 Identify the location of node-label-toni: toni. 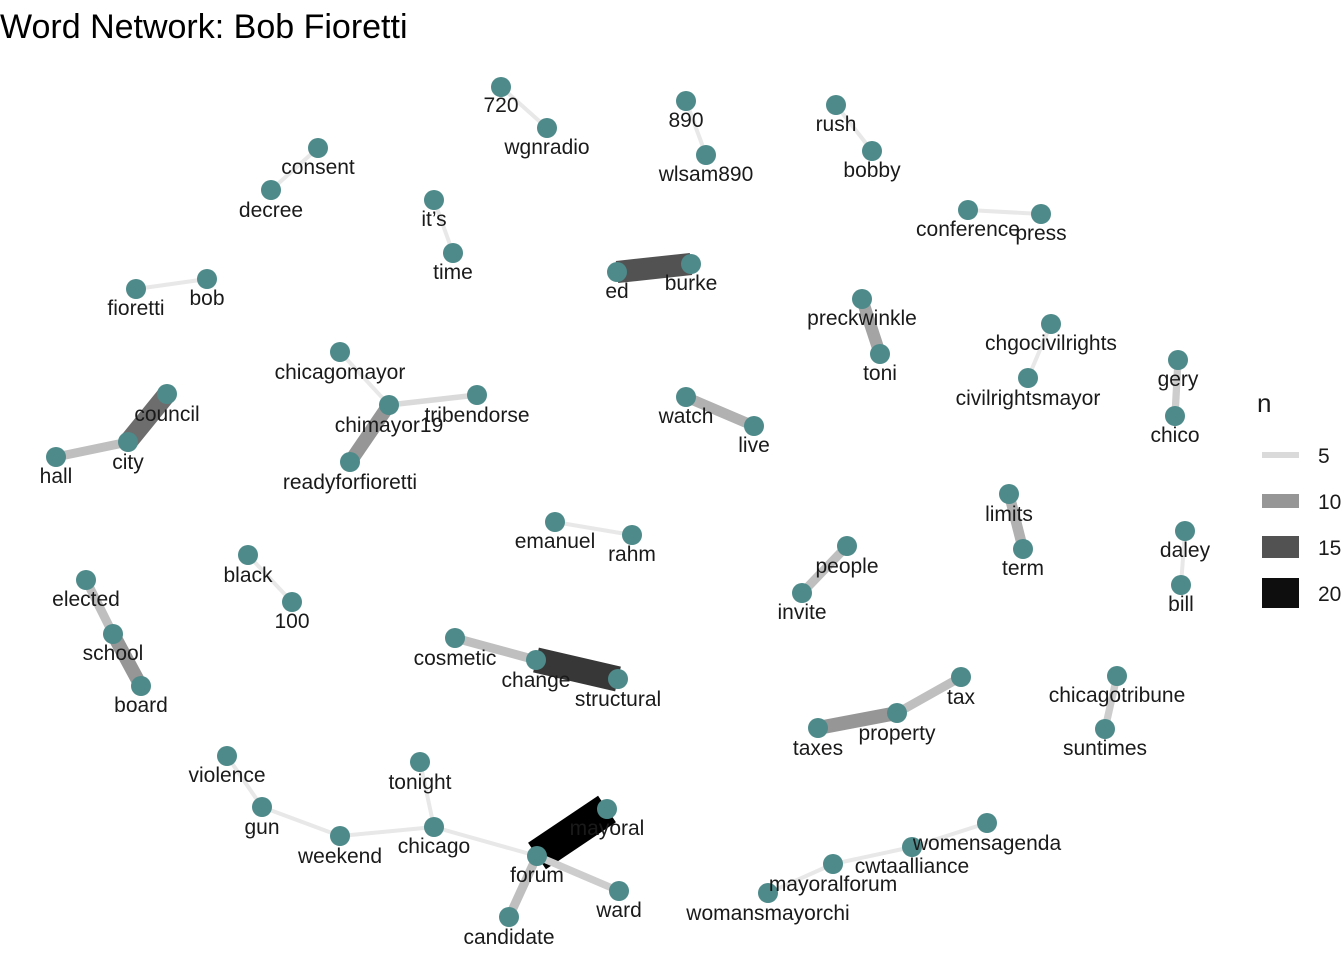
(880, 373).